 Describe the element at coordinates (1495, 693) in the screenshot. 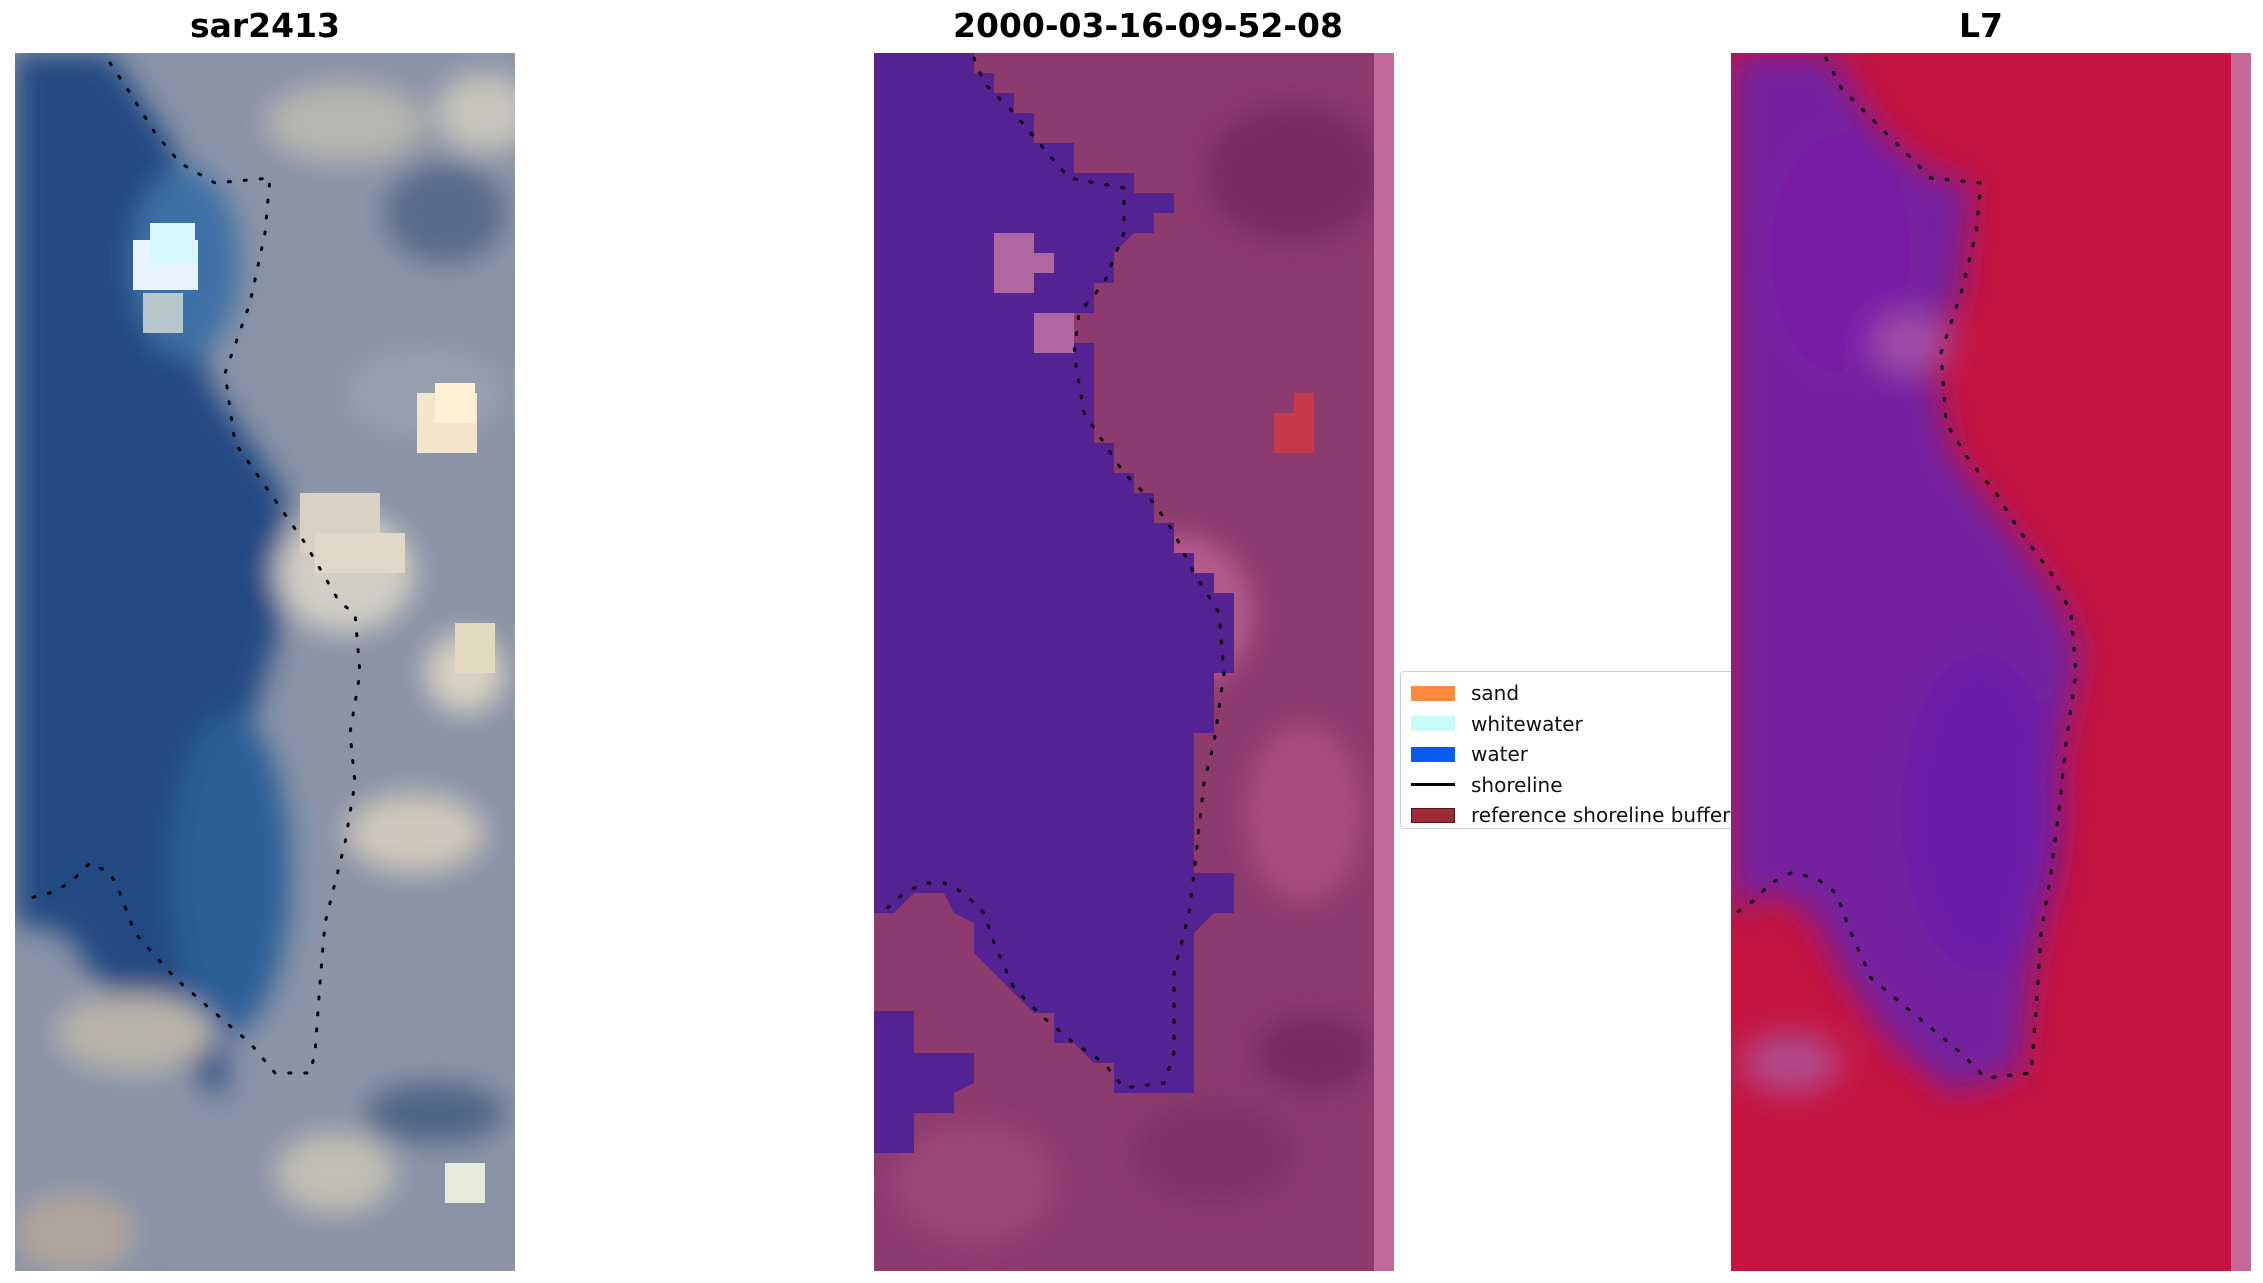

I see `legend-label: sand` at that location.